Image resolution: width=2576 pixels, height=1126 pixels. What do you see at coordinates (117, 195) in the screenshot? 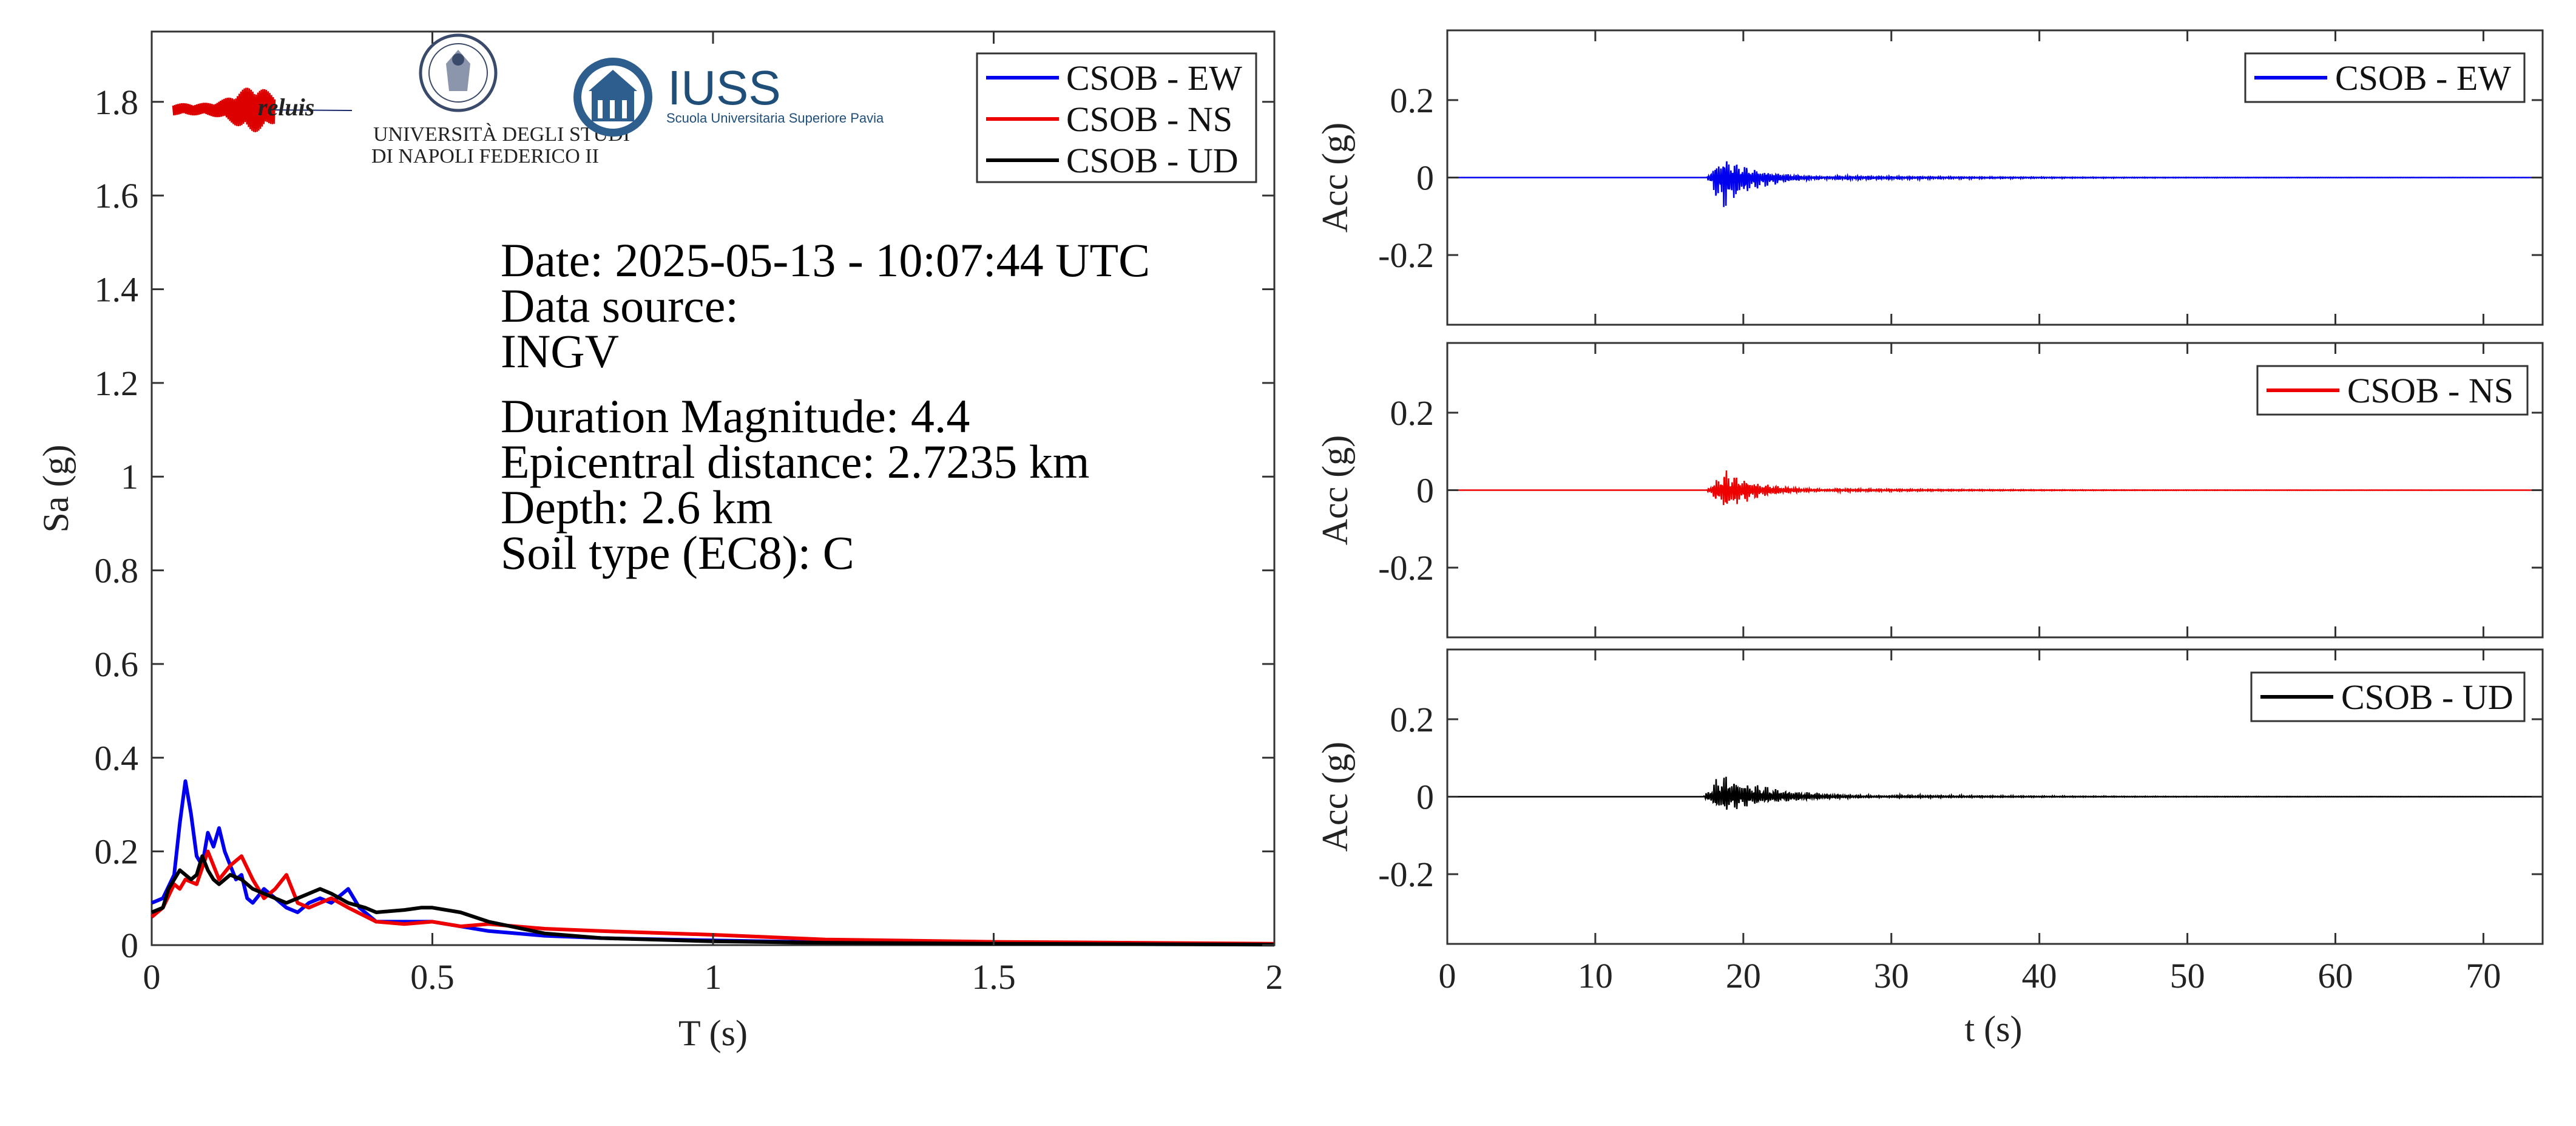
I see `spectrum-y-tick-label: 1.6` at bounding box center [117, 195].